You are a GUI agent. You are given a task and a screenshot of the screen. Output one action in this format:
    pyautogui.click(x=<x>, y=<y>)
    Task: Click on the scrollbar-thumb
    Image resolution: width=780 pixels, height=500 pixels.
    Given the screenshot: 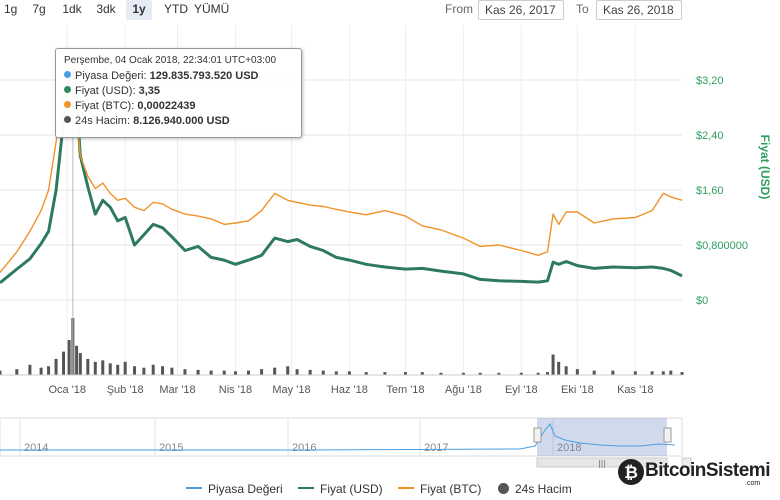 What is the action you would take?
    pyautogui.click(x=602, y=462)
    